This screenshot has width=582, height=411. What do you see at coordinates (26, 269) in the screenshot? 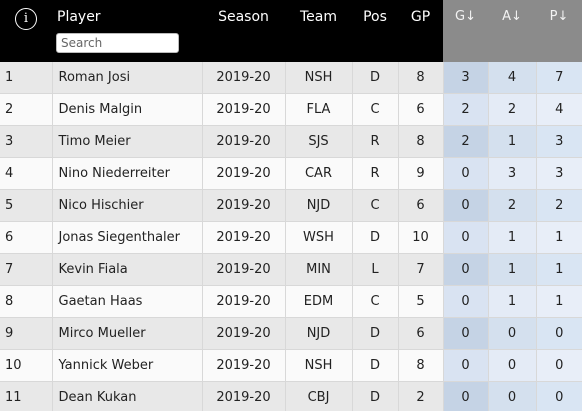
I see `rank-cell: 7` at bounding box center [26, 269].